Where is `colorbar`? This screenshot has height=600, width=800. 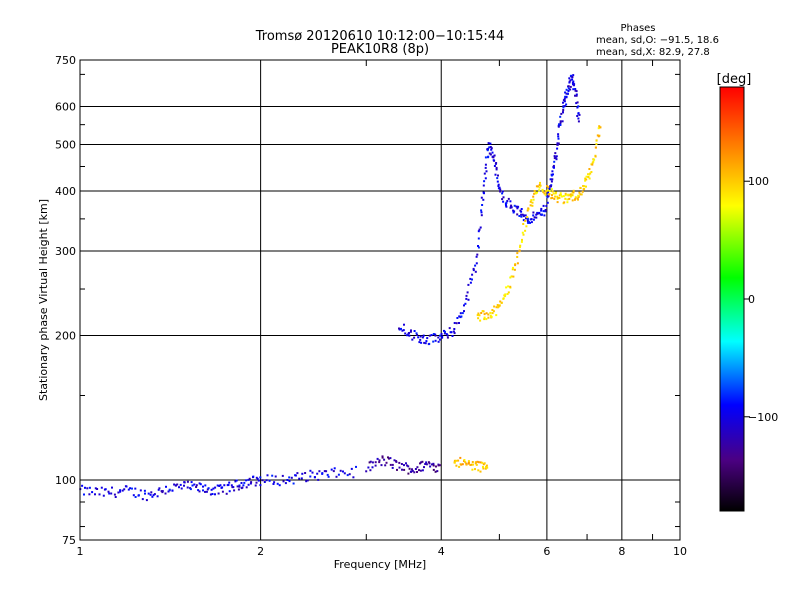 colorbar is located at coordinates (732, 299).